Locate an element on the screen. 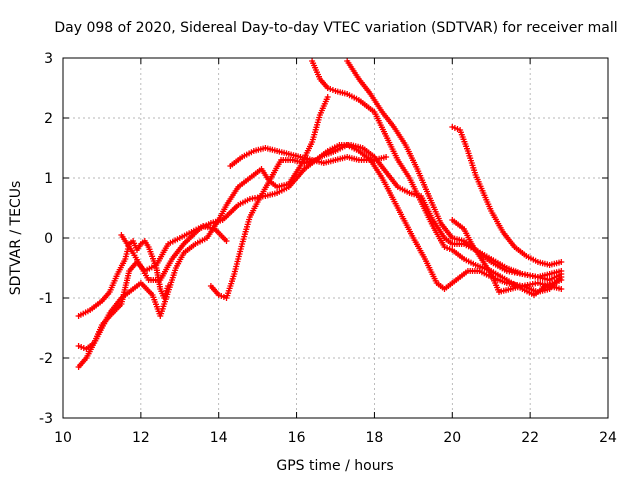 The width and height of the screenshot is (640, 480). x-axis-label: GPS time / hours is located at coordinates (334, 466).